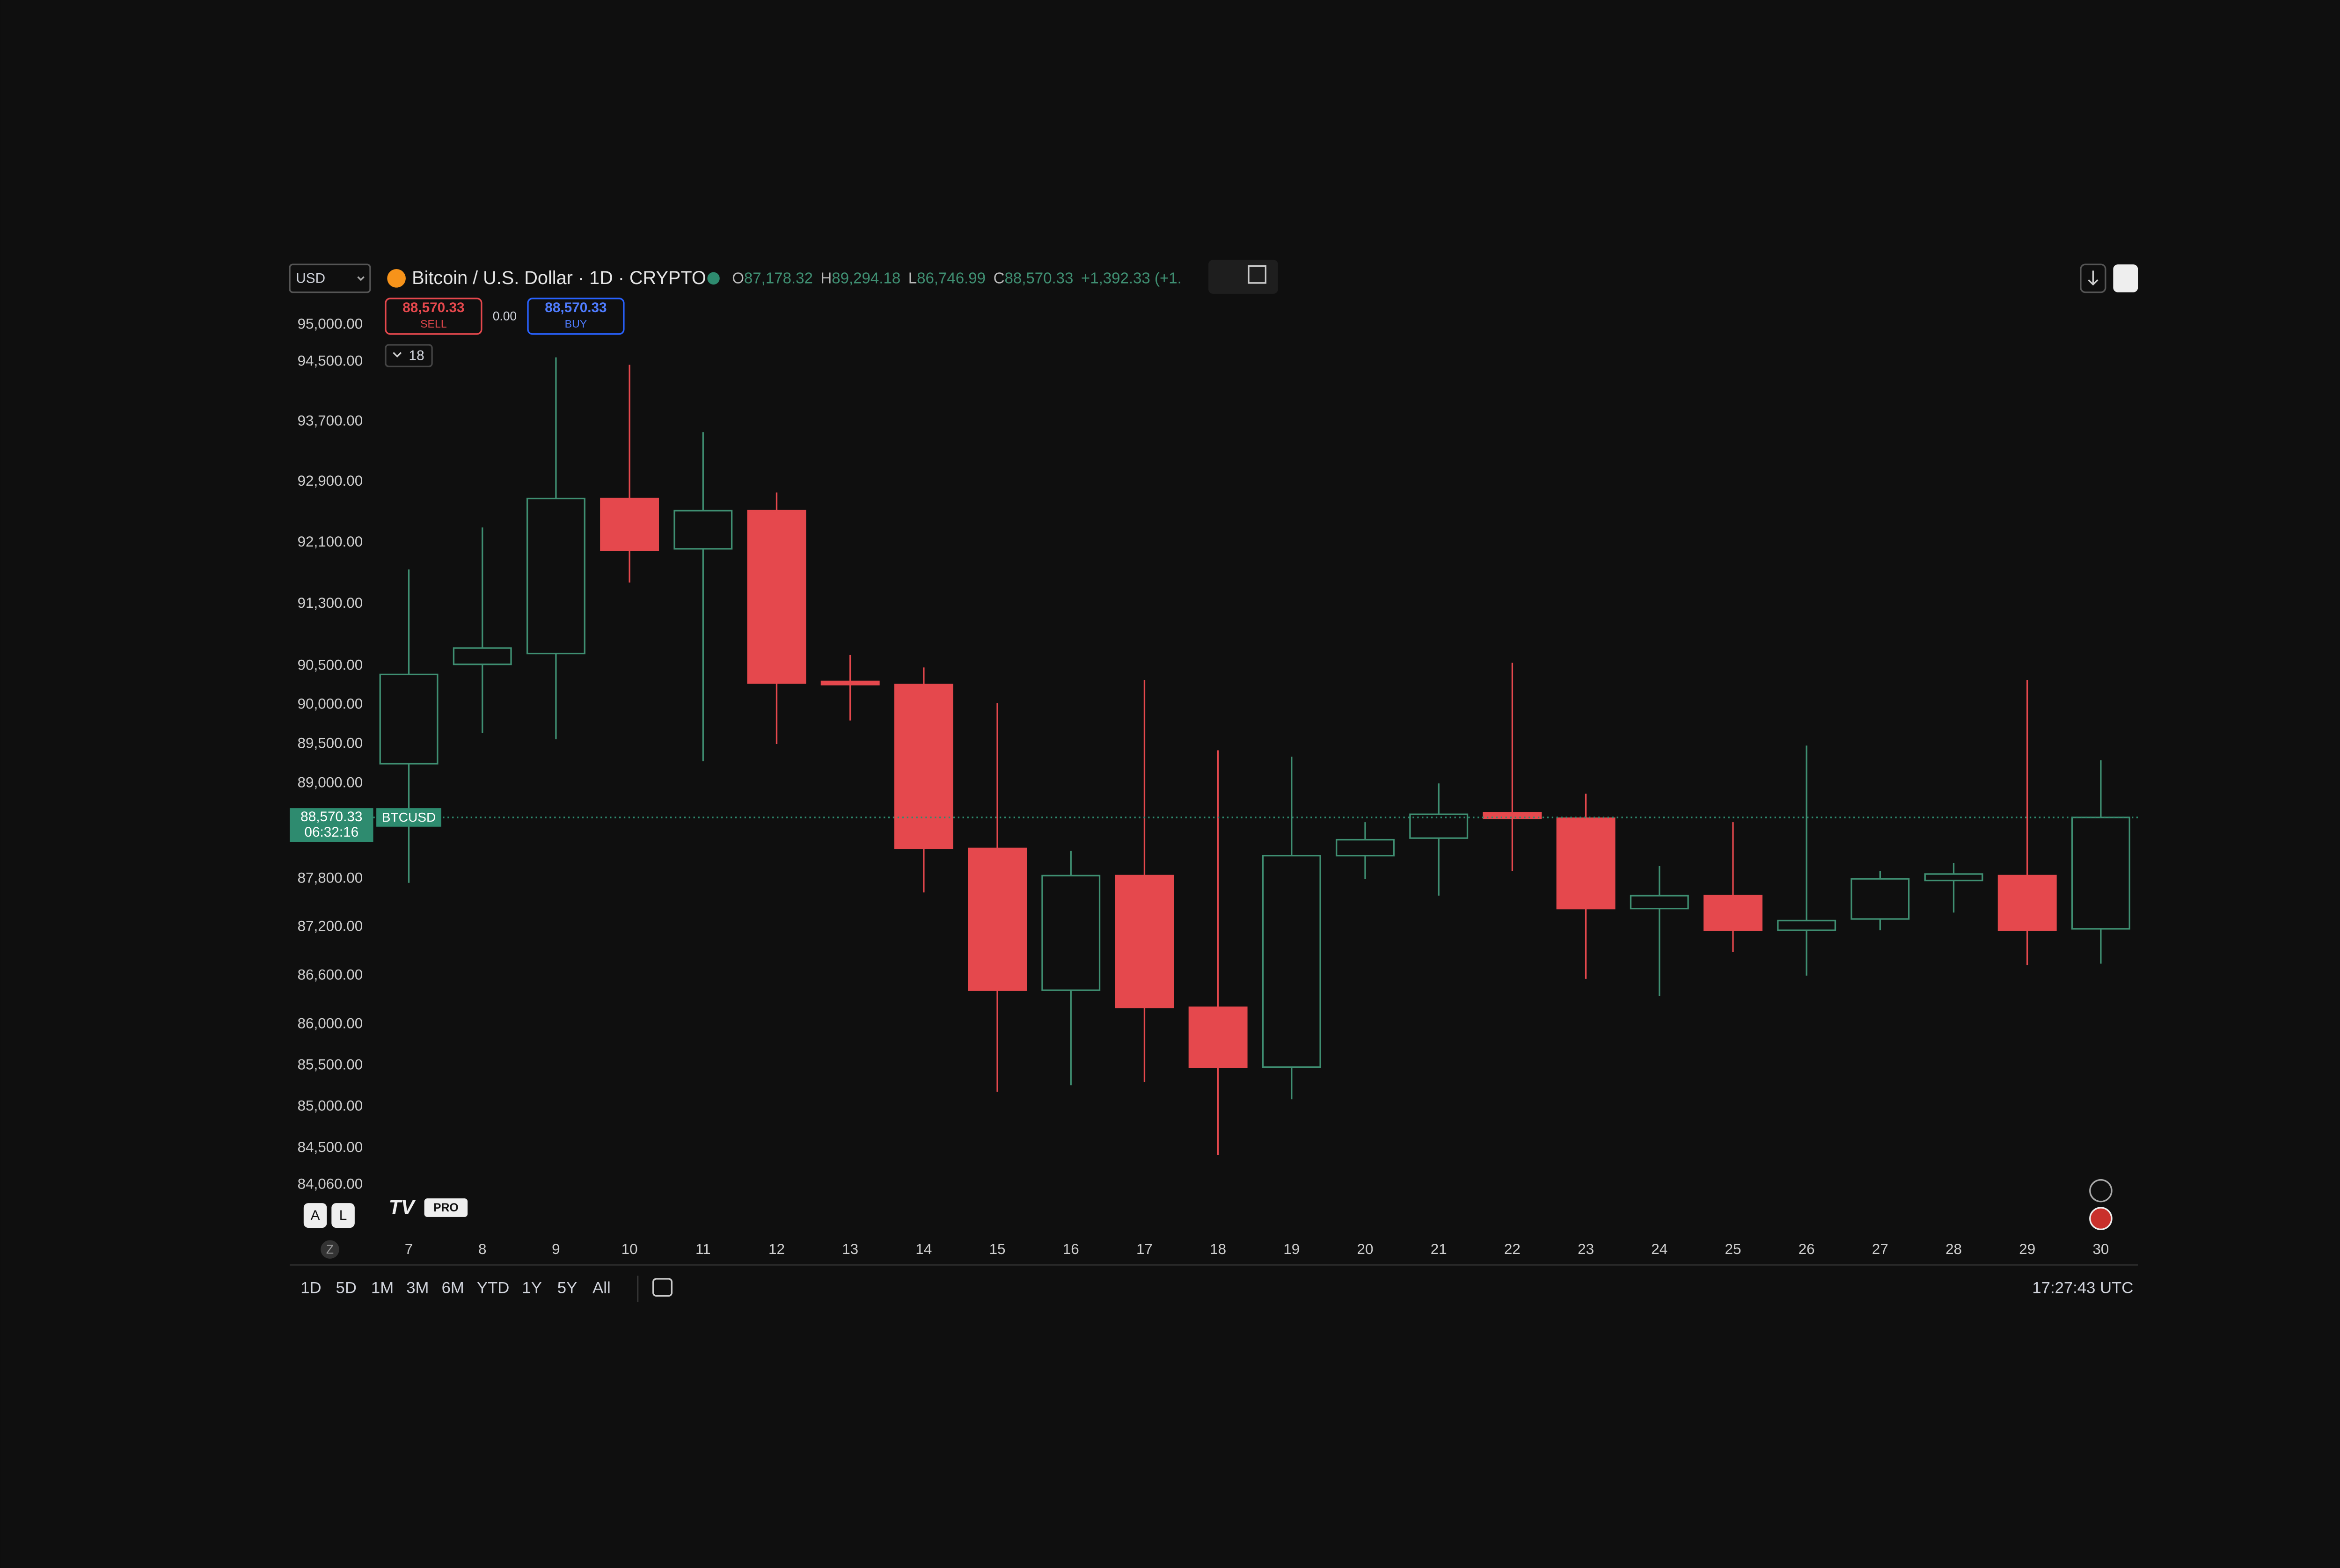 This screenshot has height=1568, width=2340. Describe the element at coordinates (601, 1288) in the screenshot. I see `range-button: All` at that location.